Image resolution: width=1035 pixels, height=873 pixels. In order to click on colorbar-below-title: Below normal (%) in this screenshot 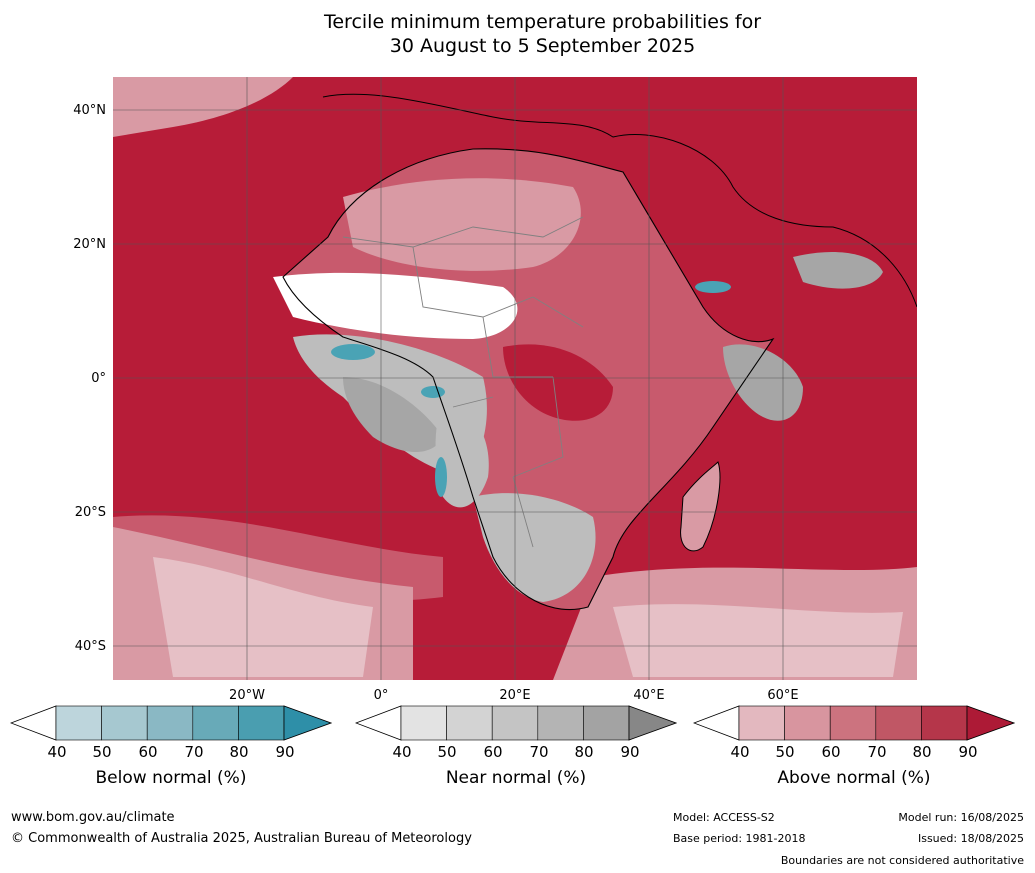, I will do `click(171, 778)`.